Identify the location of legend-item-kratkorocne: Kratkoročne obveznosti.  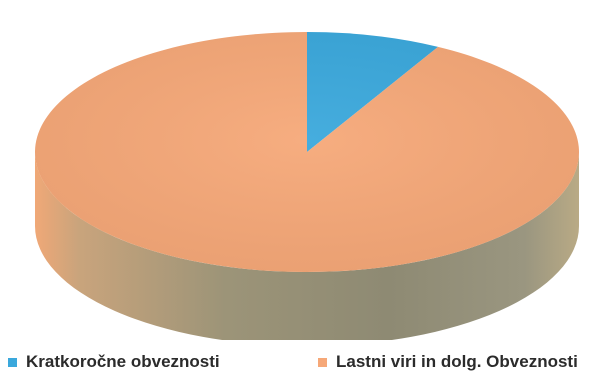
(114, 362).